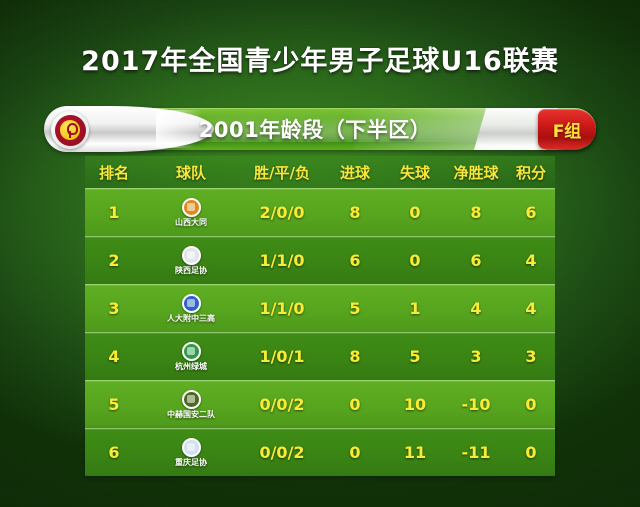 Image resolution: width=640 pixels, height=507 pixels. Describe the element at coordinates (531, 212) in the screenshot. I see `cell-points: 6` at that location.